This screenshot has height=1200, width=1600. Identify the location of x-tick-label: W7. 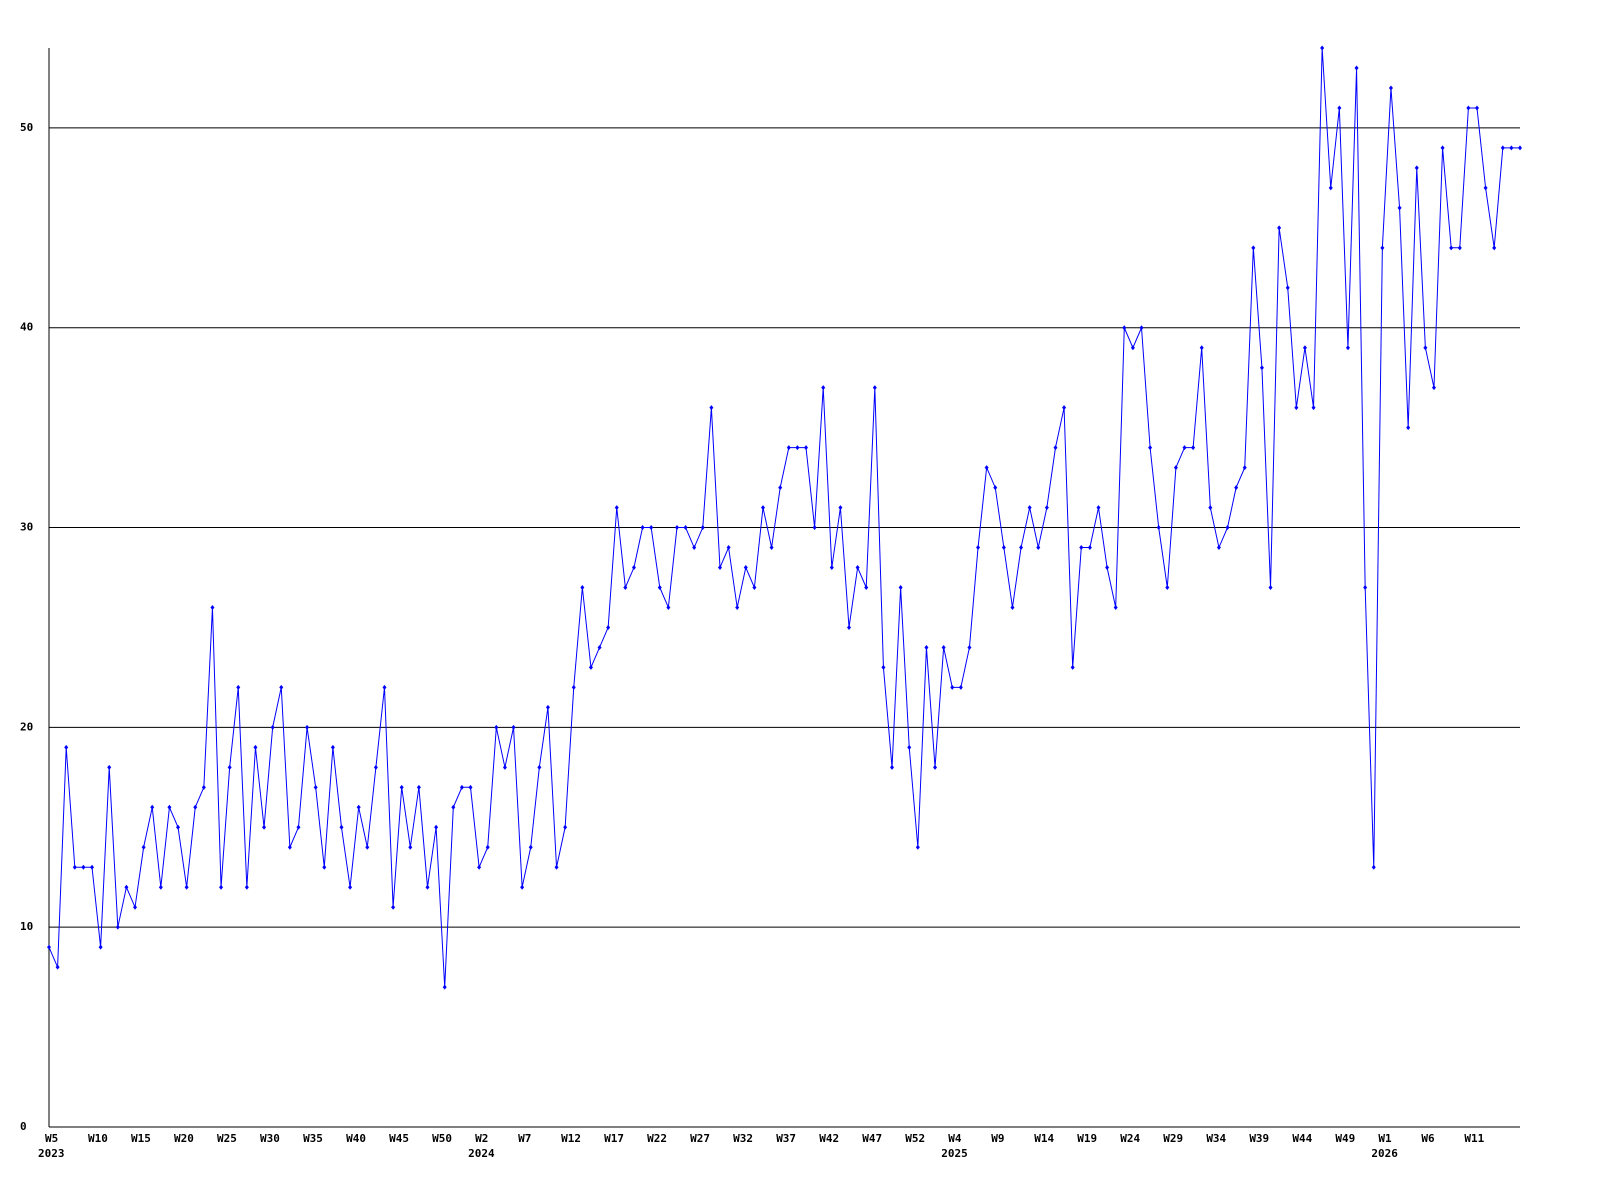
(524, 1138).